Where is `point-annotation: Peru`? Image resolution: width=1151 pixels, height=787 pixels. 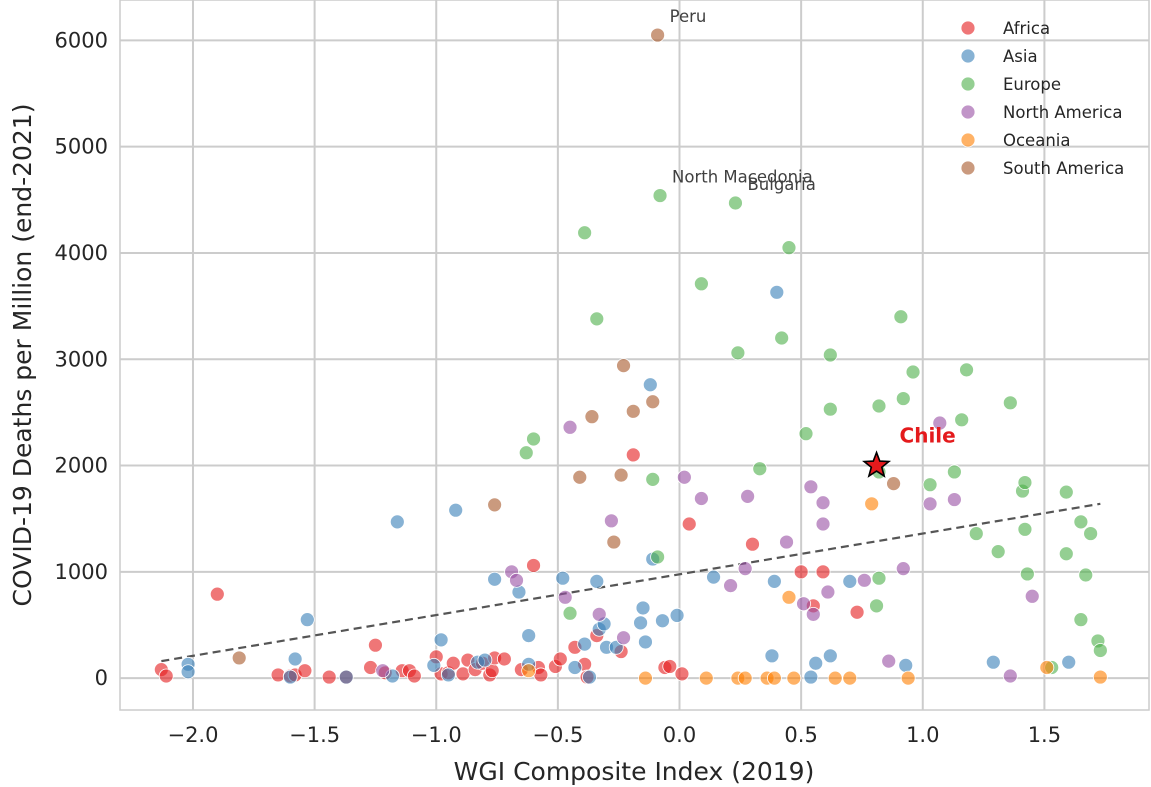
point-annotation: Peru is located at coordinates (688, 16).